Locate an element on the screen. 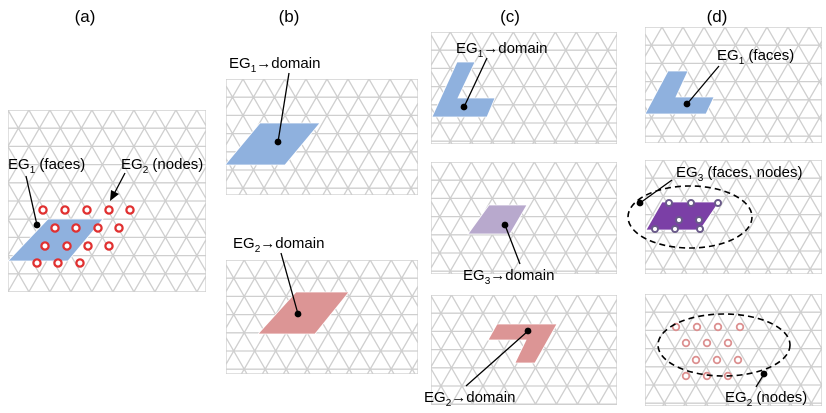 This screenshot has width=826, height=413. eg2-domain-region-c is located at coordinates (522, 343).